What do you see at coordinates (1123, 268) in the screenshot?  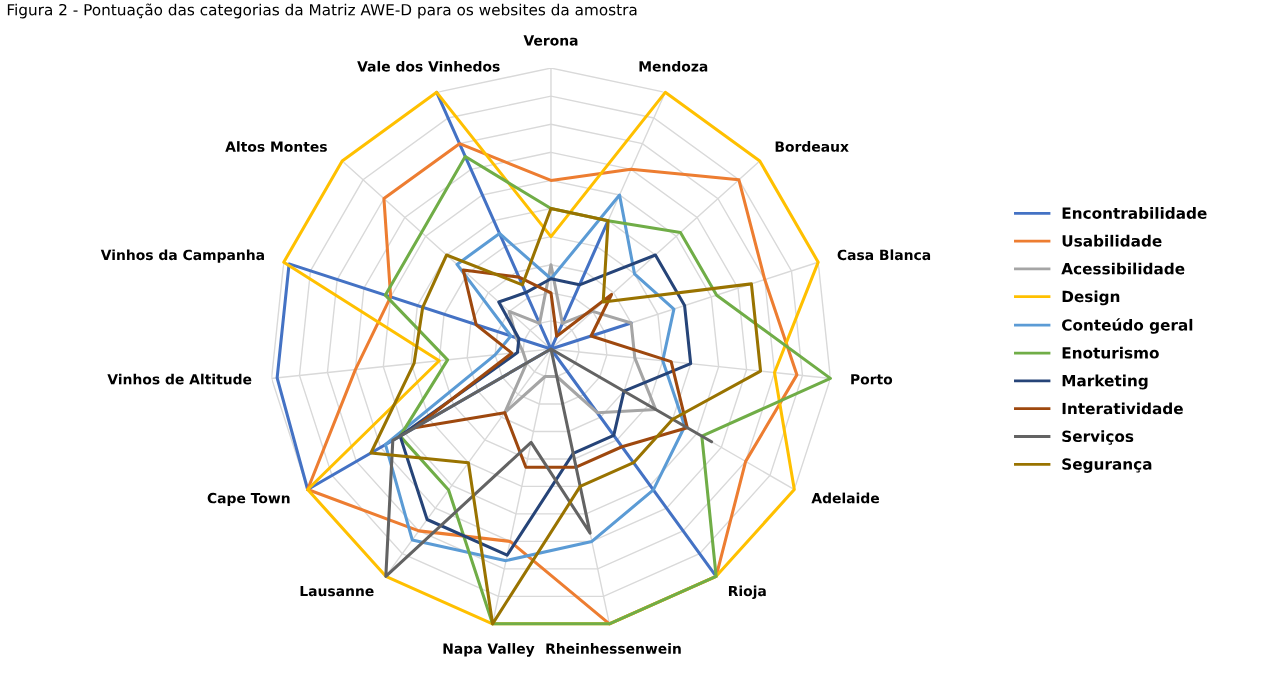 I see `legend-label: Acessibilidade` at bounding box center [1123, 268].